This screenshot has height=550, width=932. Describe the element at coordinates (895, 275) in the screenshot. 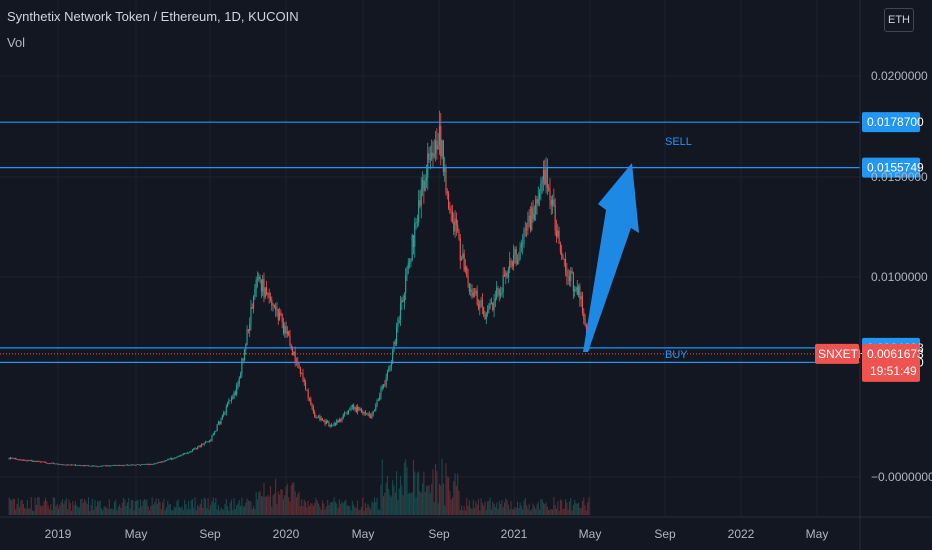

I see `price-axis: 0.0200000 0.0150000 0.0100000 −0.0000000` at that location.